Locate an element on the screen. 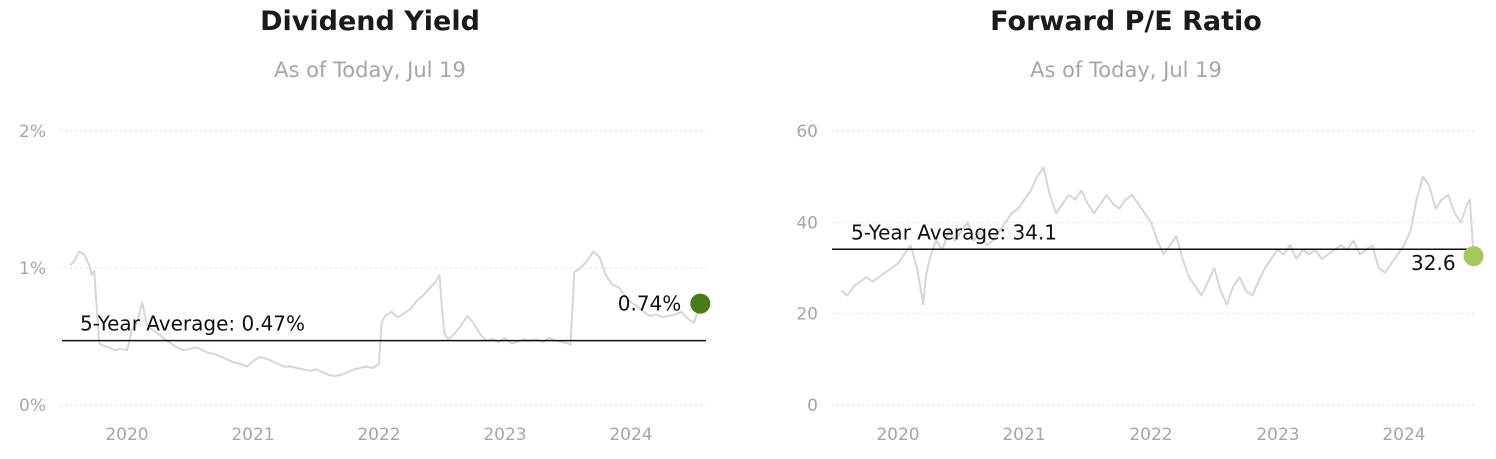 The width and height of the screenshot is (1496, 459). y-tick-label: 40 is located at coordinates (807, 223).